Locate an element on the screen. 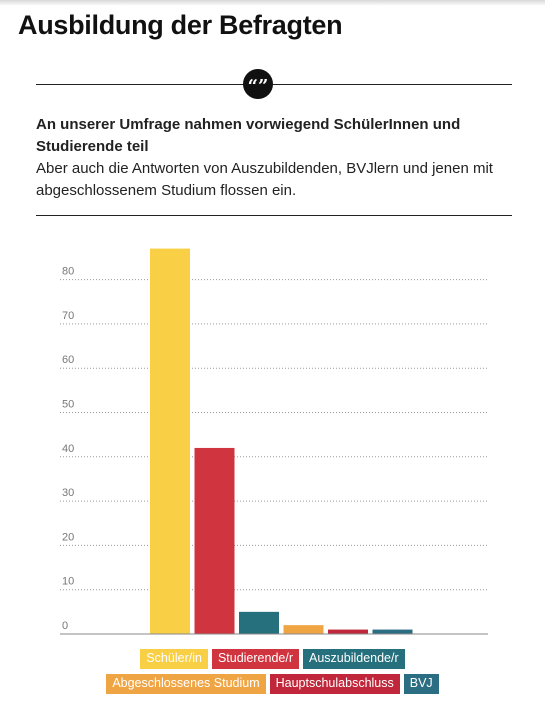  y-tick-label: 60 is located at coordinates (68, 360).